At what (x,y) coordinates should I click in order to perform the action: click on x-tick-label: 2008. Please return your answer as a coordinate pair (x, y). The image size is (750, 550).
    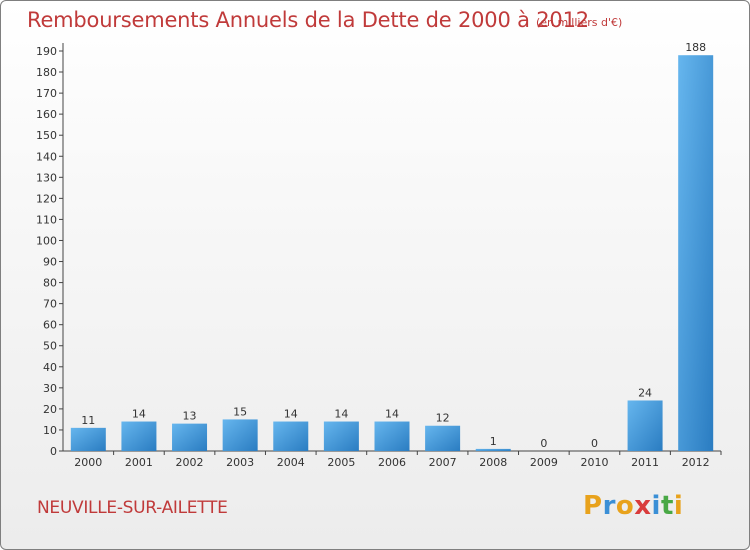
    Looking at the image, I should click on (493, 462).